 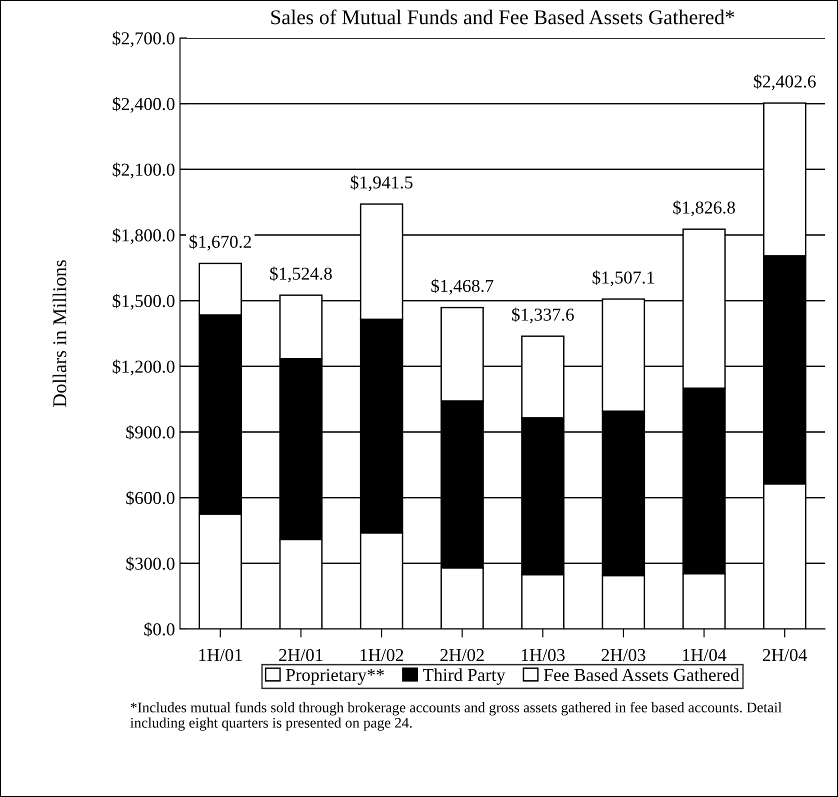 What do you see at coordinates (143, 104) in the screenshot?
I see `y-tick-label: $2,400.0` at bounding box center [143, 104].